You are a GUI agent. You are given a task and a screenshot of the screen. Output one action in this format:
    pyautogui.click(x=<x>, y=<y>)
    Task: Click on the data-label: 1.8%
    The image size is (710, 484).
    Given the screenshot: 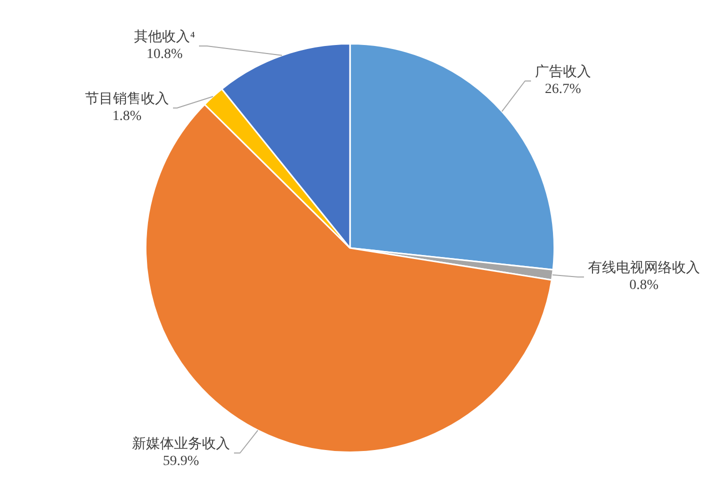 What is the action you would take?
    pyautogui.click(x=127, y=116)
    